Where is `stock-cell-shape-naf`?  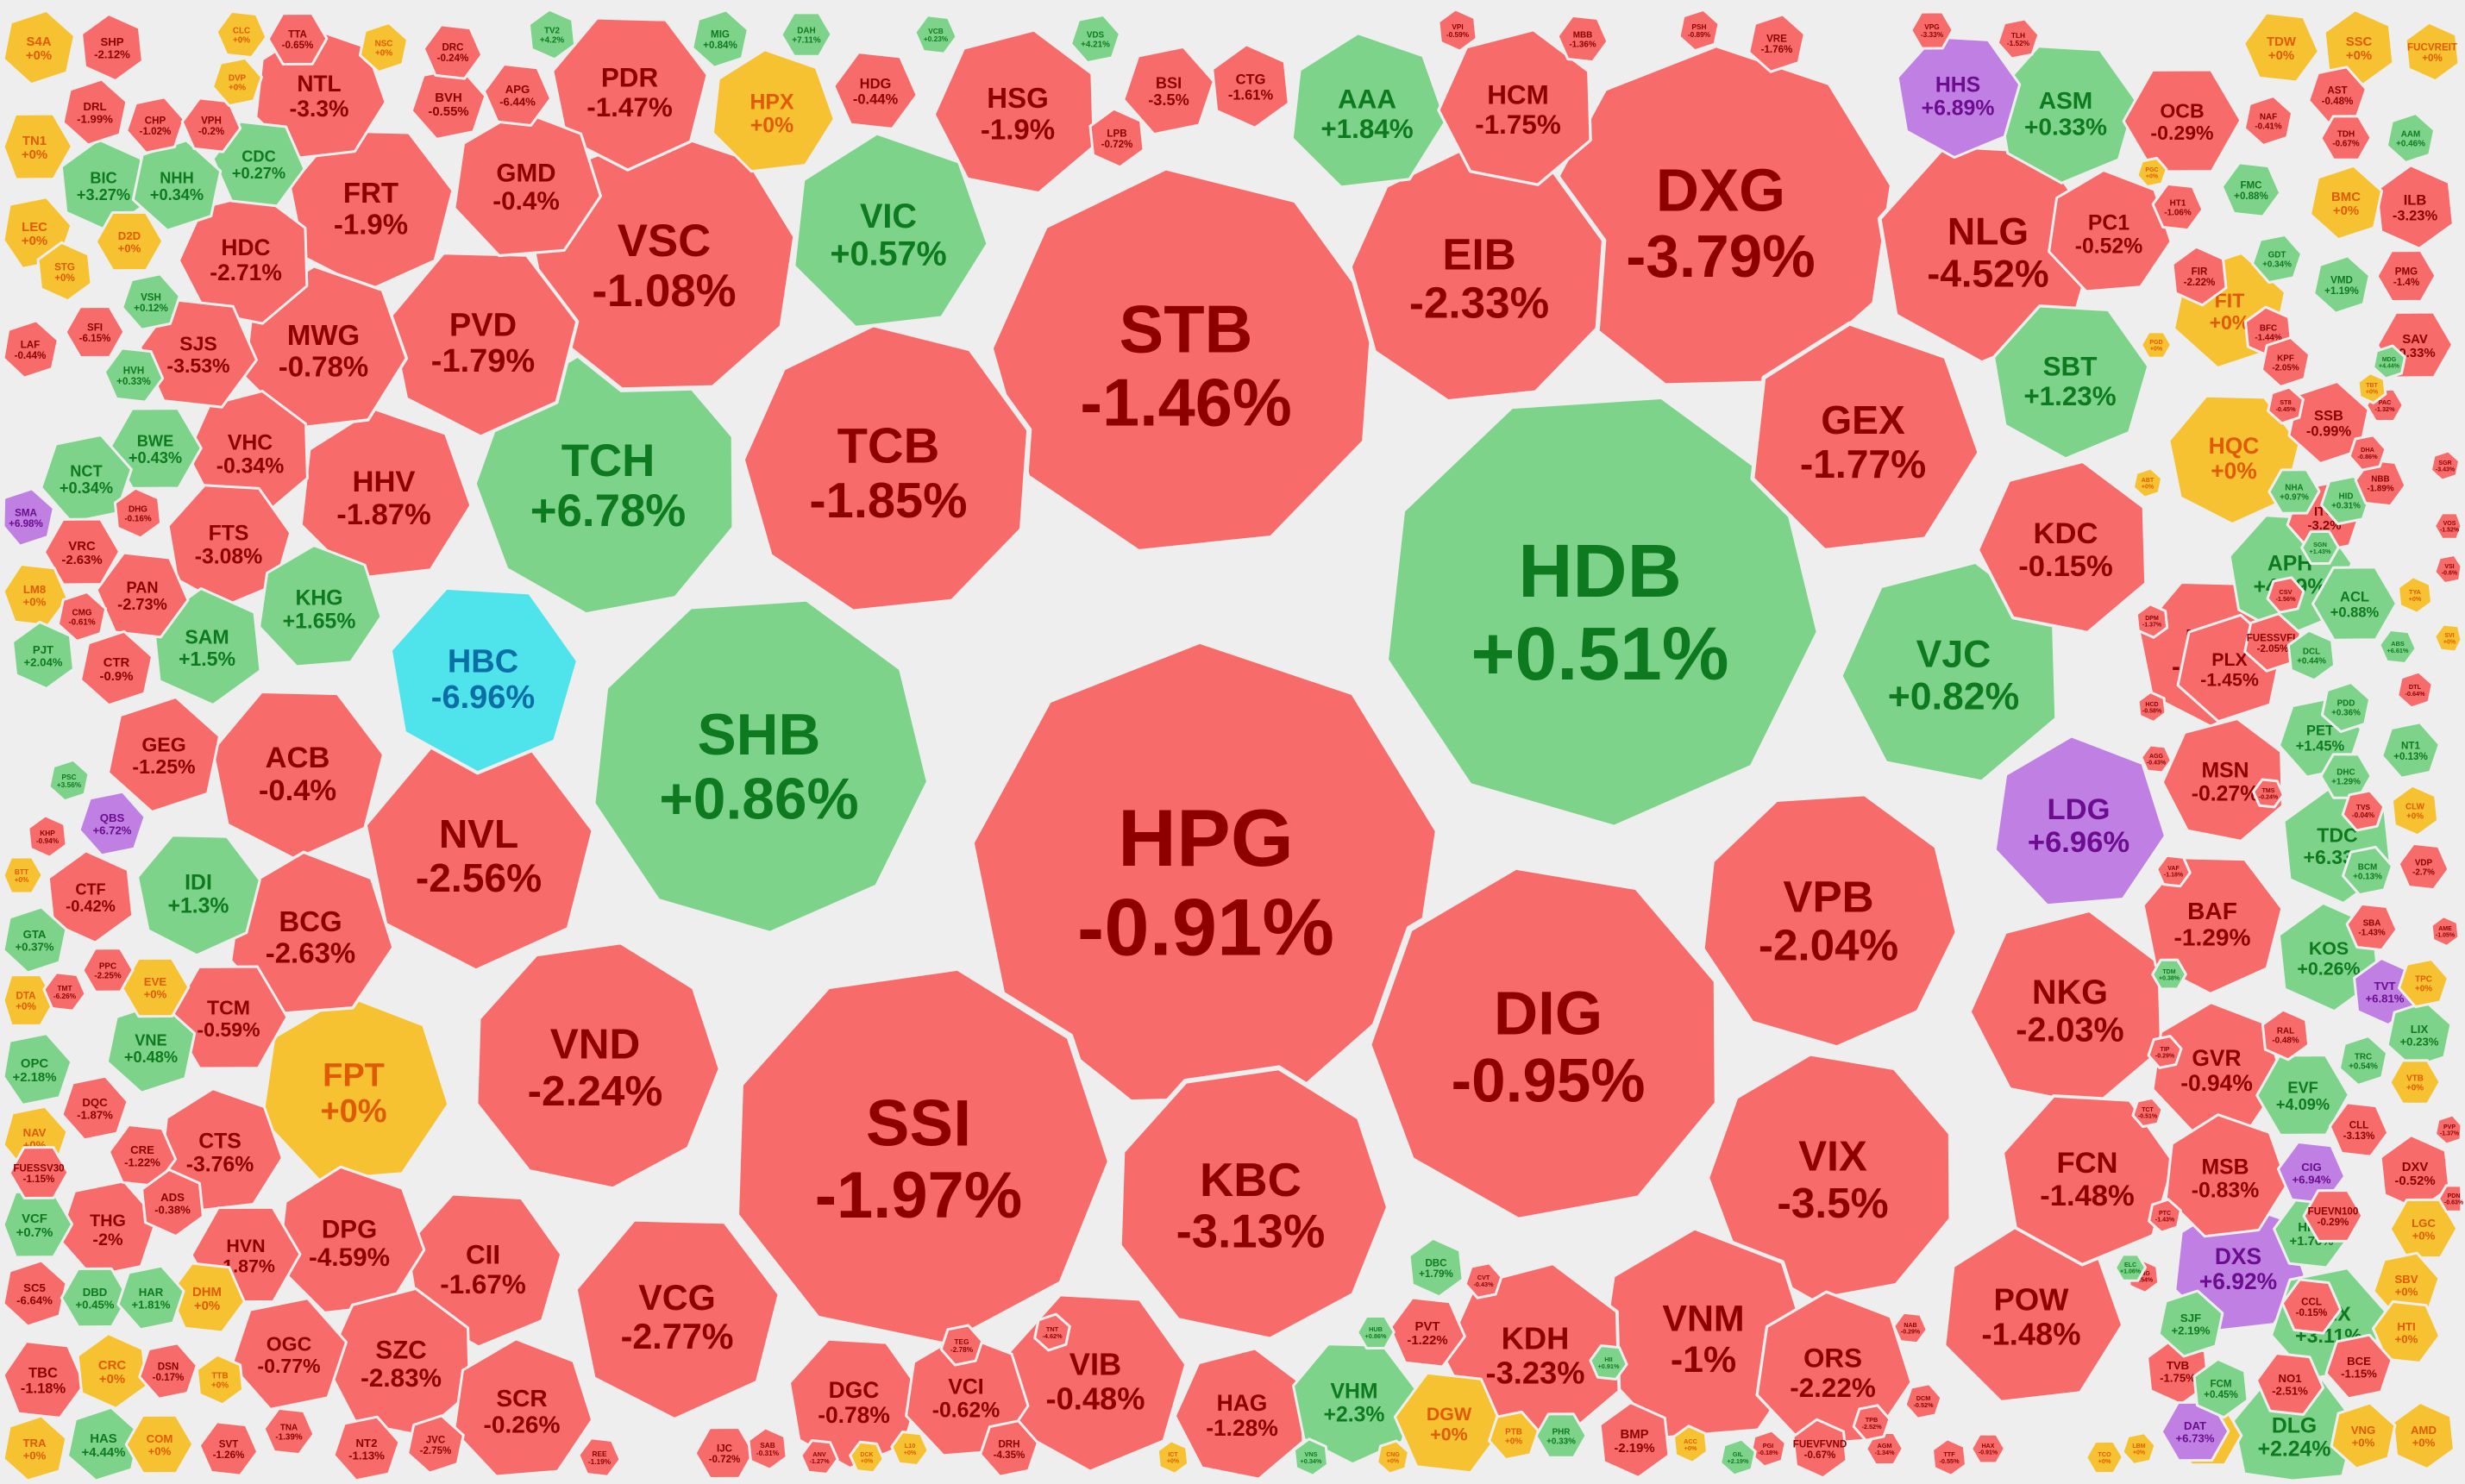
stock-cell-shape-naf is located at coordinates (2268, 121).